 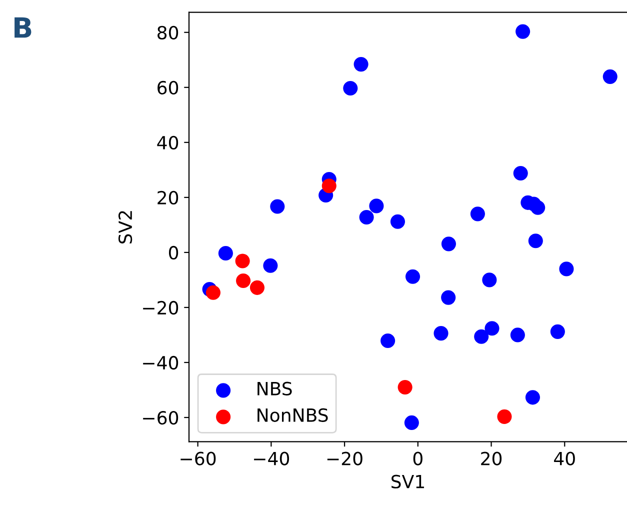 I want to click on y-axis-title: SV2, so click(x=125, y=227).